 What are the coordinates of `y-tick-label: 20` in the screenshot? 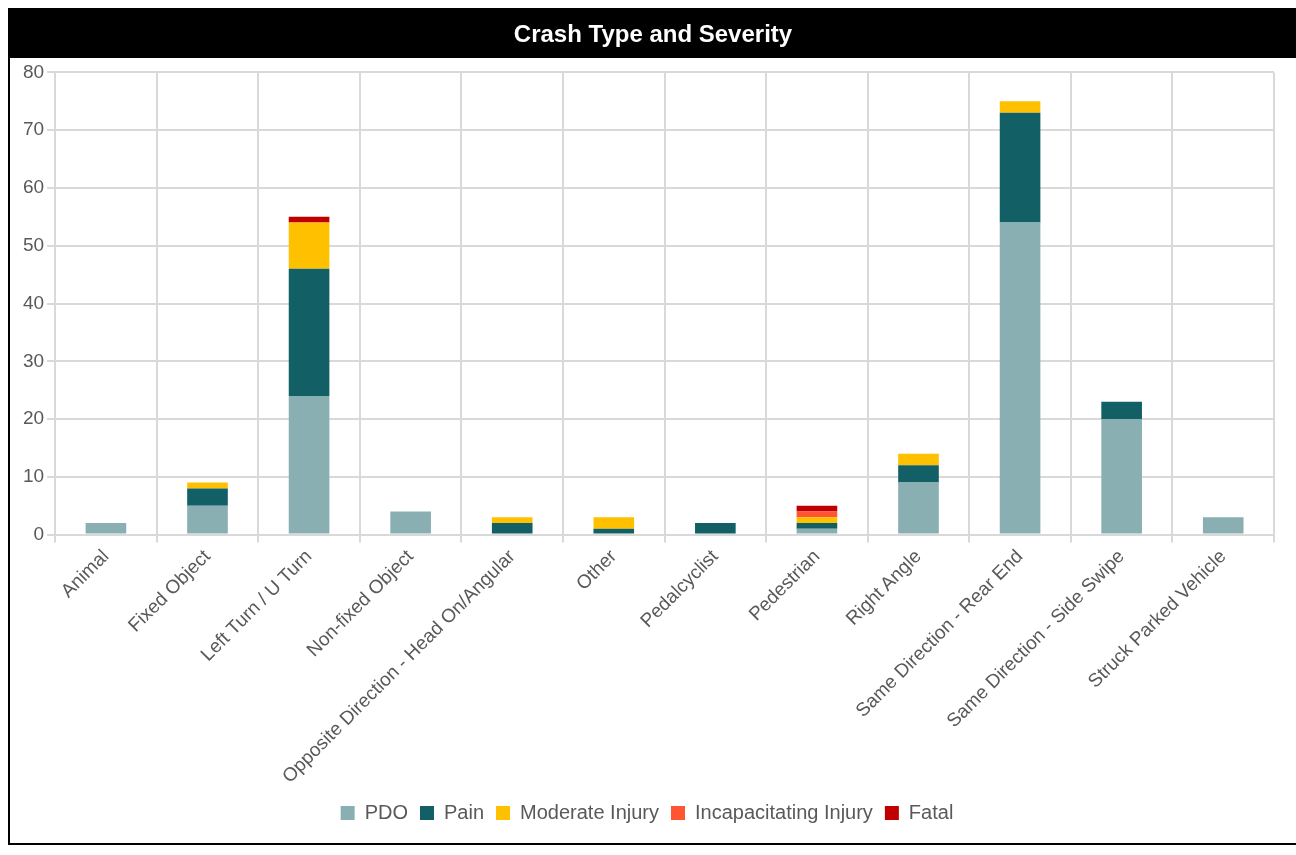 It's located at (33, 418).